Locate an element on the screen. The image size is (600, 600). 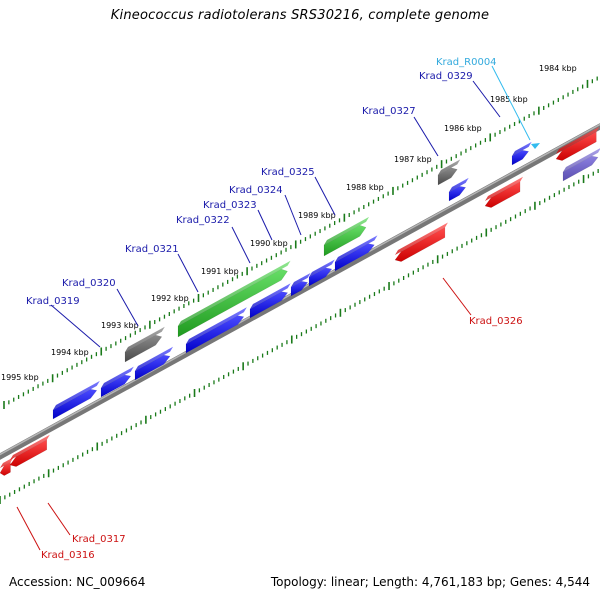
gene-krad-0327-top is located at coordinates (449, 167).